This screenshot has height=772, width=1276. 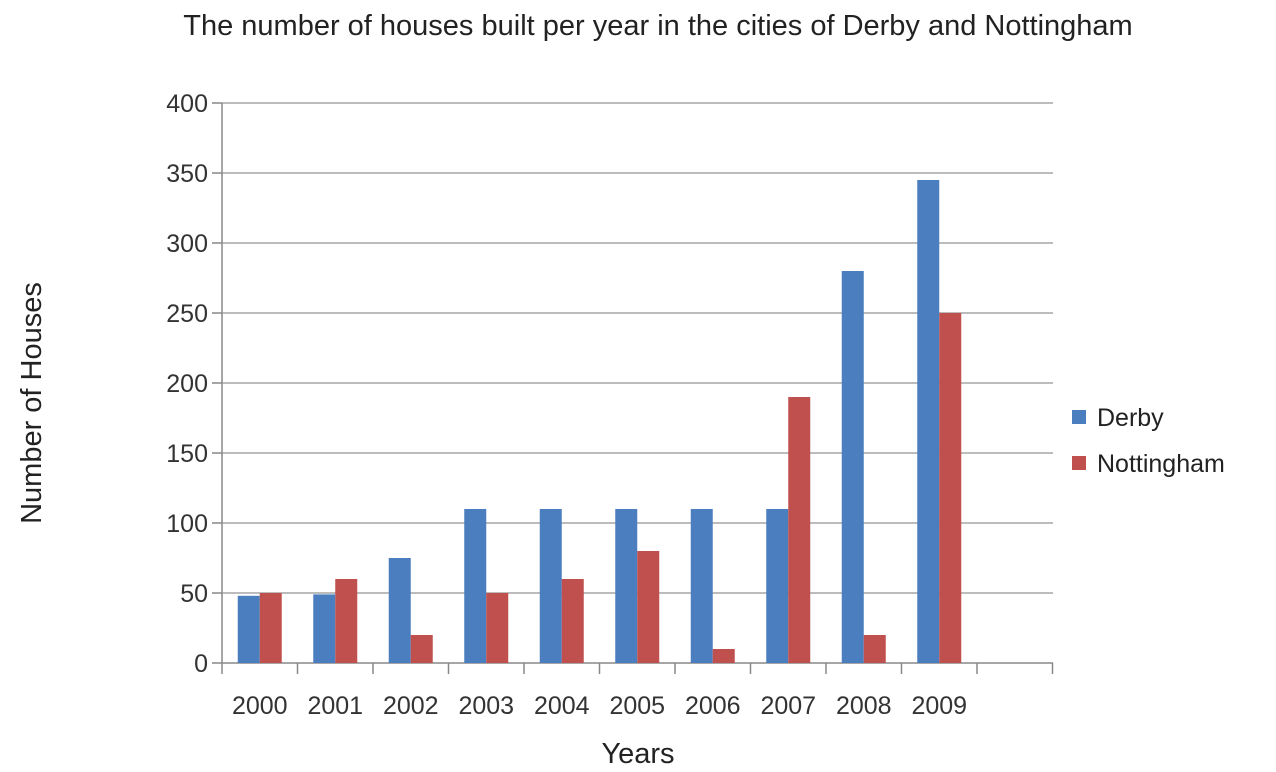 What do you see at coordinates (411, 706) in the screenshot?
I see `x-tick-label: 2002` at bounding box center [411, 706].